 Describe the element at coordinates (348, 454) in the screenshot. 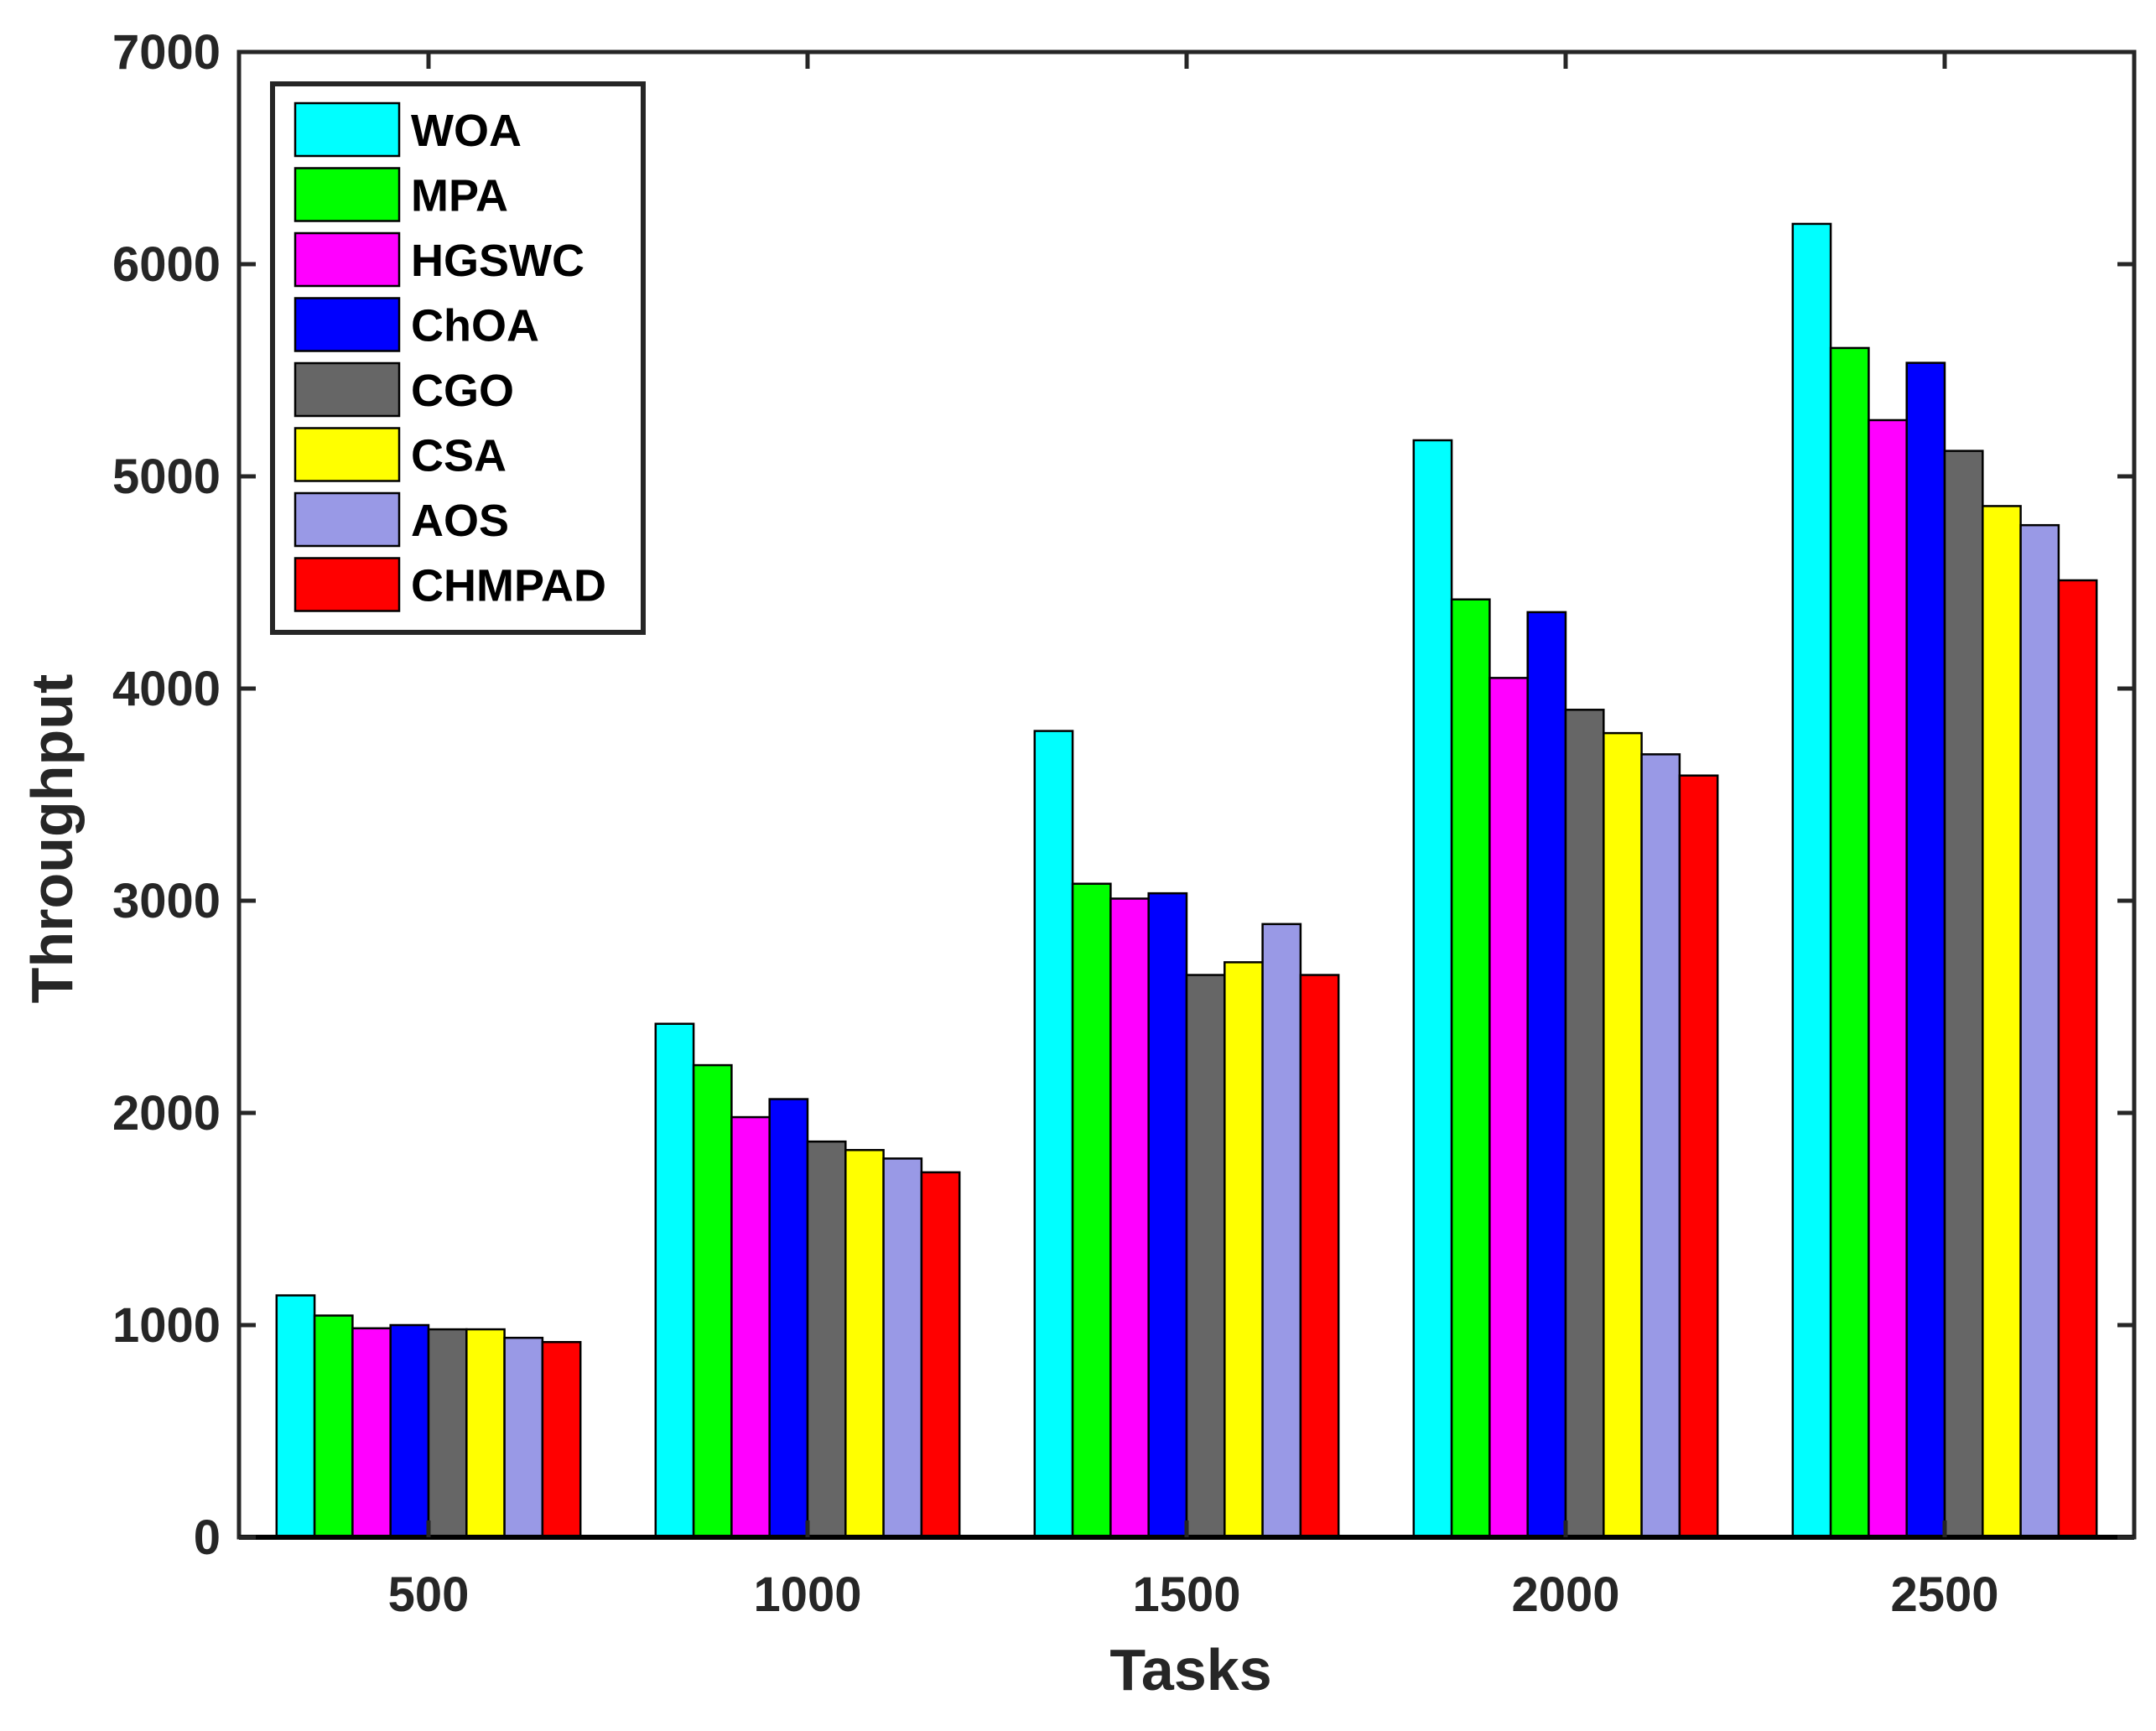

I see `legend-swatch-csa` at that location.